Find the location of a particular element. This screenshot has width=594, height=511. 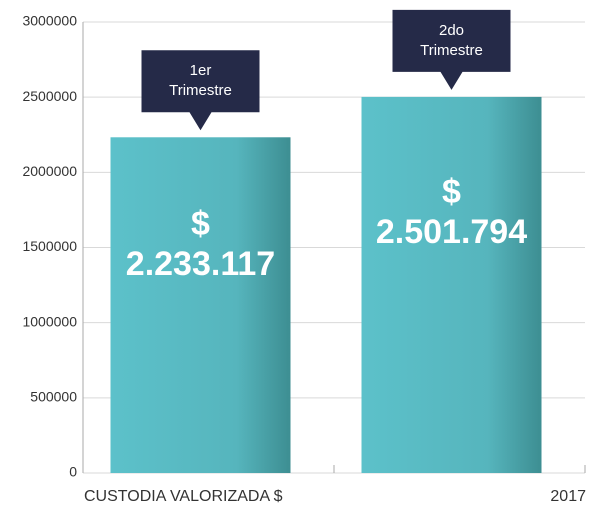

y-tick-label: 500000 is located at coordinates (53, 397).